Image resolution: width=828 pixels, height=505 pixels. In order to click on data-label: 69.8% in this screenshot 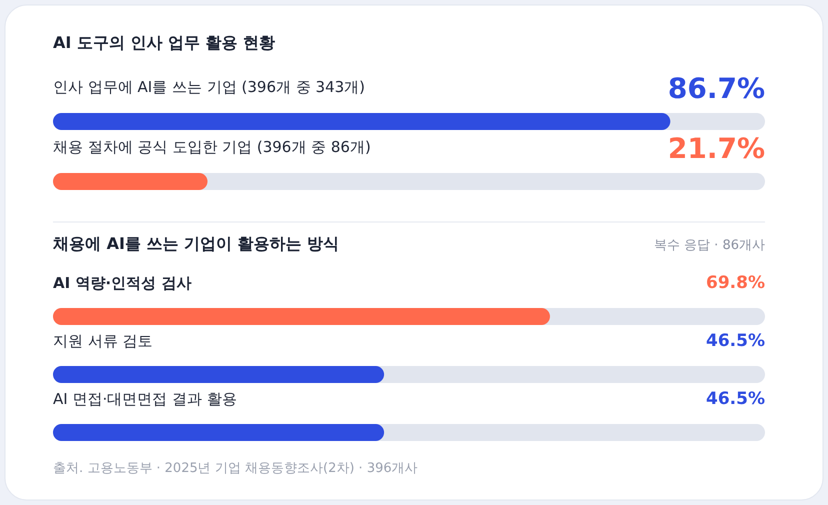, I will do `click(735, 283)`.